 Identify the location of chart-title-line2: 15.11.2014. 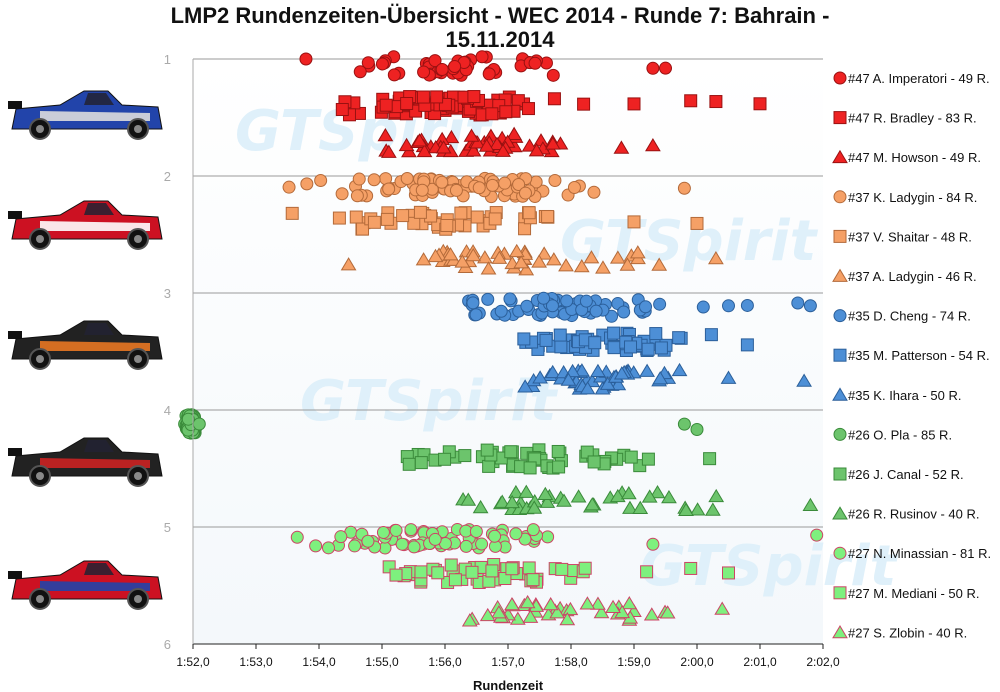
(500, 39).